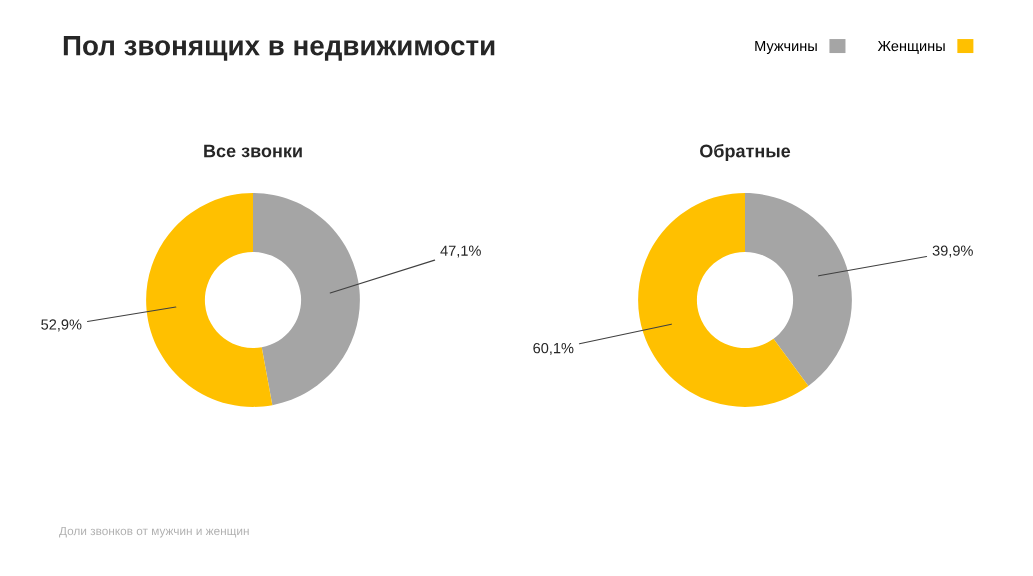  Describe the element at coordinates (786, 47) in the screenshot. I see `legend-label: Мужчины` at that location.